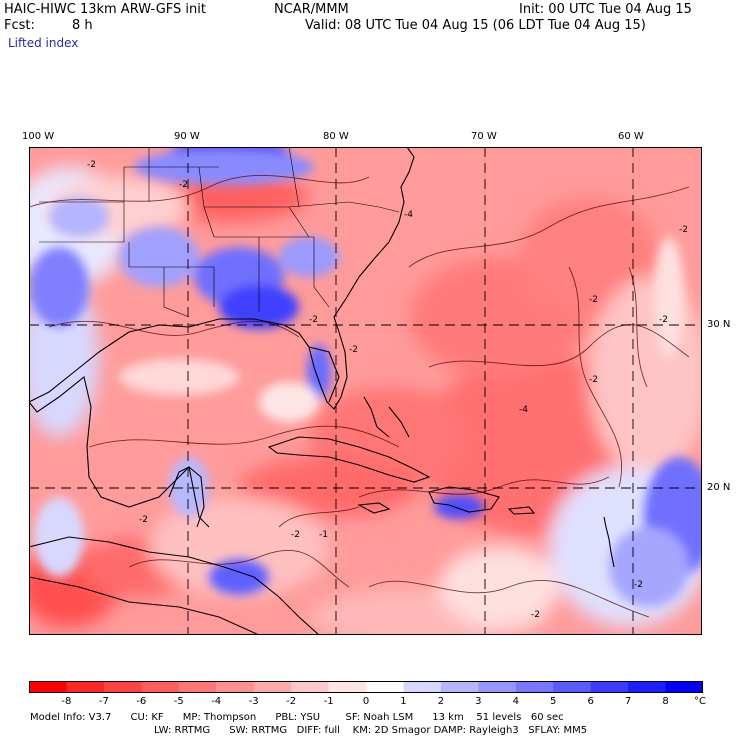 This screenshot has height=740, width=740. Describe the element at coordinates (441, 701) in the screenshot. I see `colorbar-tick-label: 2` at that location.